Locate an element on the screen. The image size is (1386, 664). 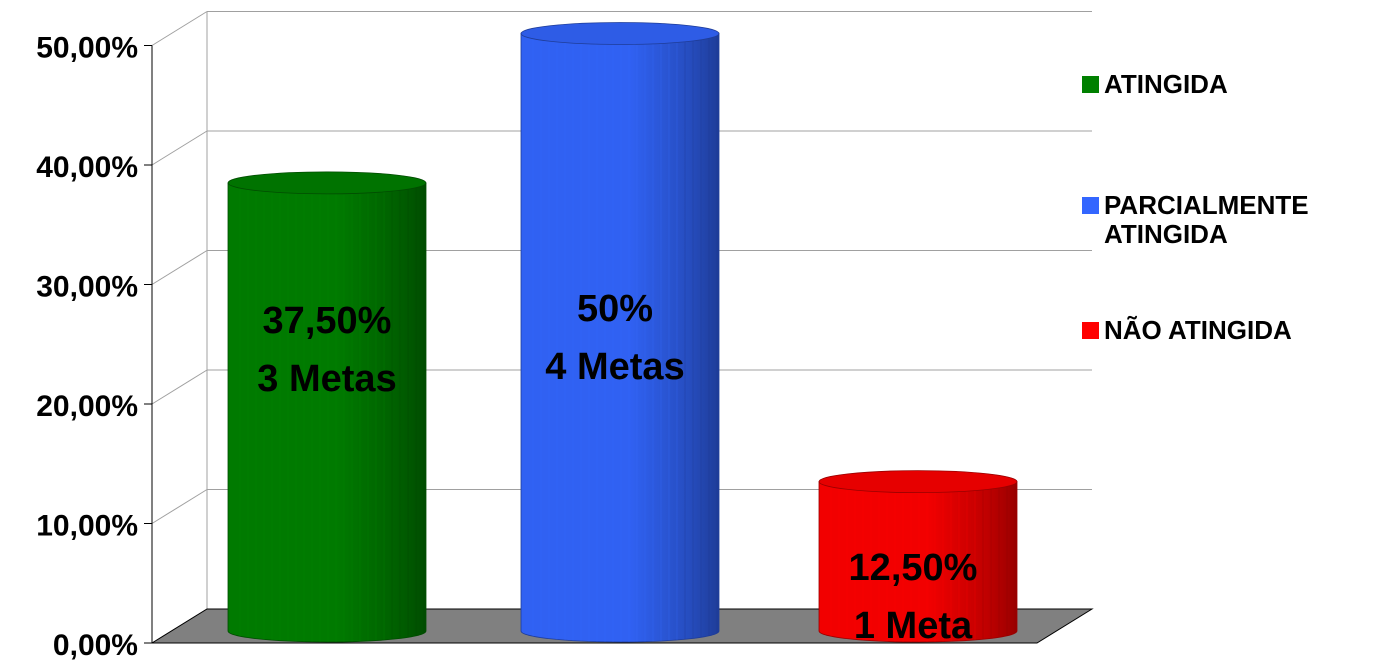
y-tick-label: 10,00% is located at coordinates (87, 526).